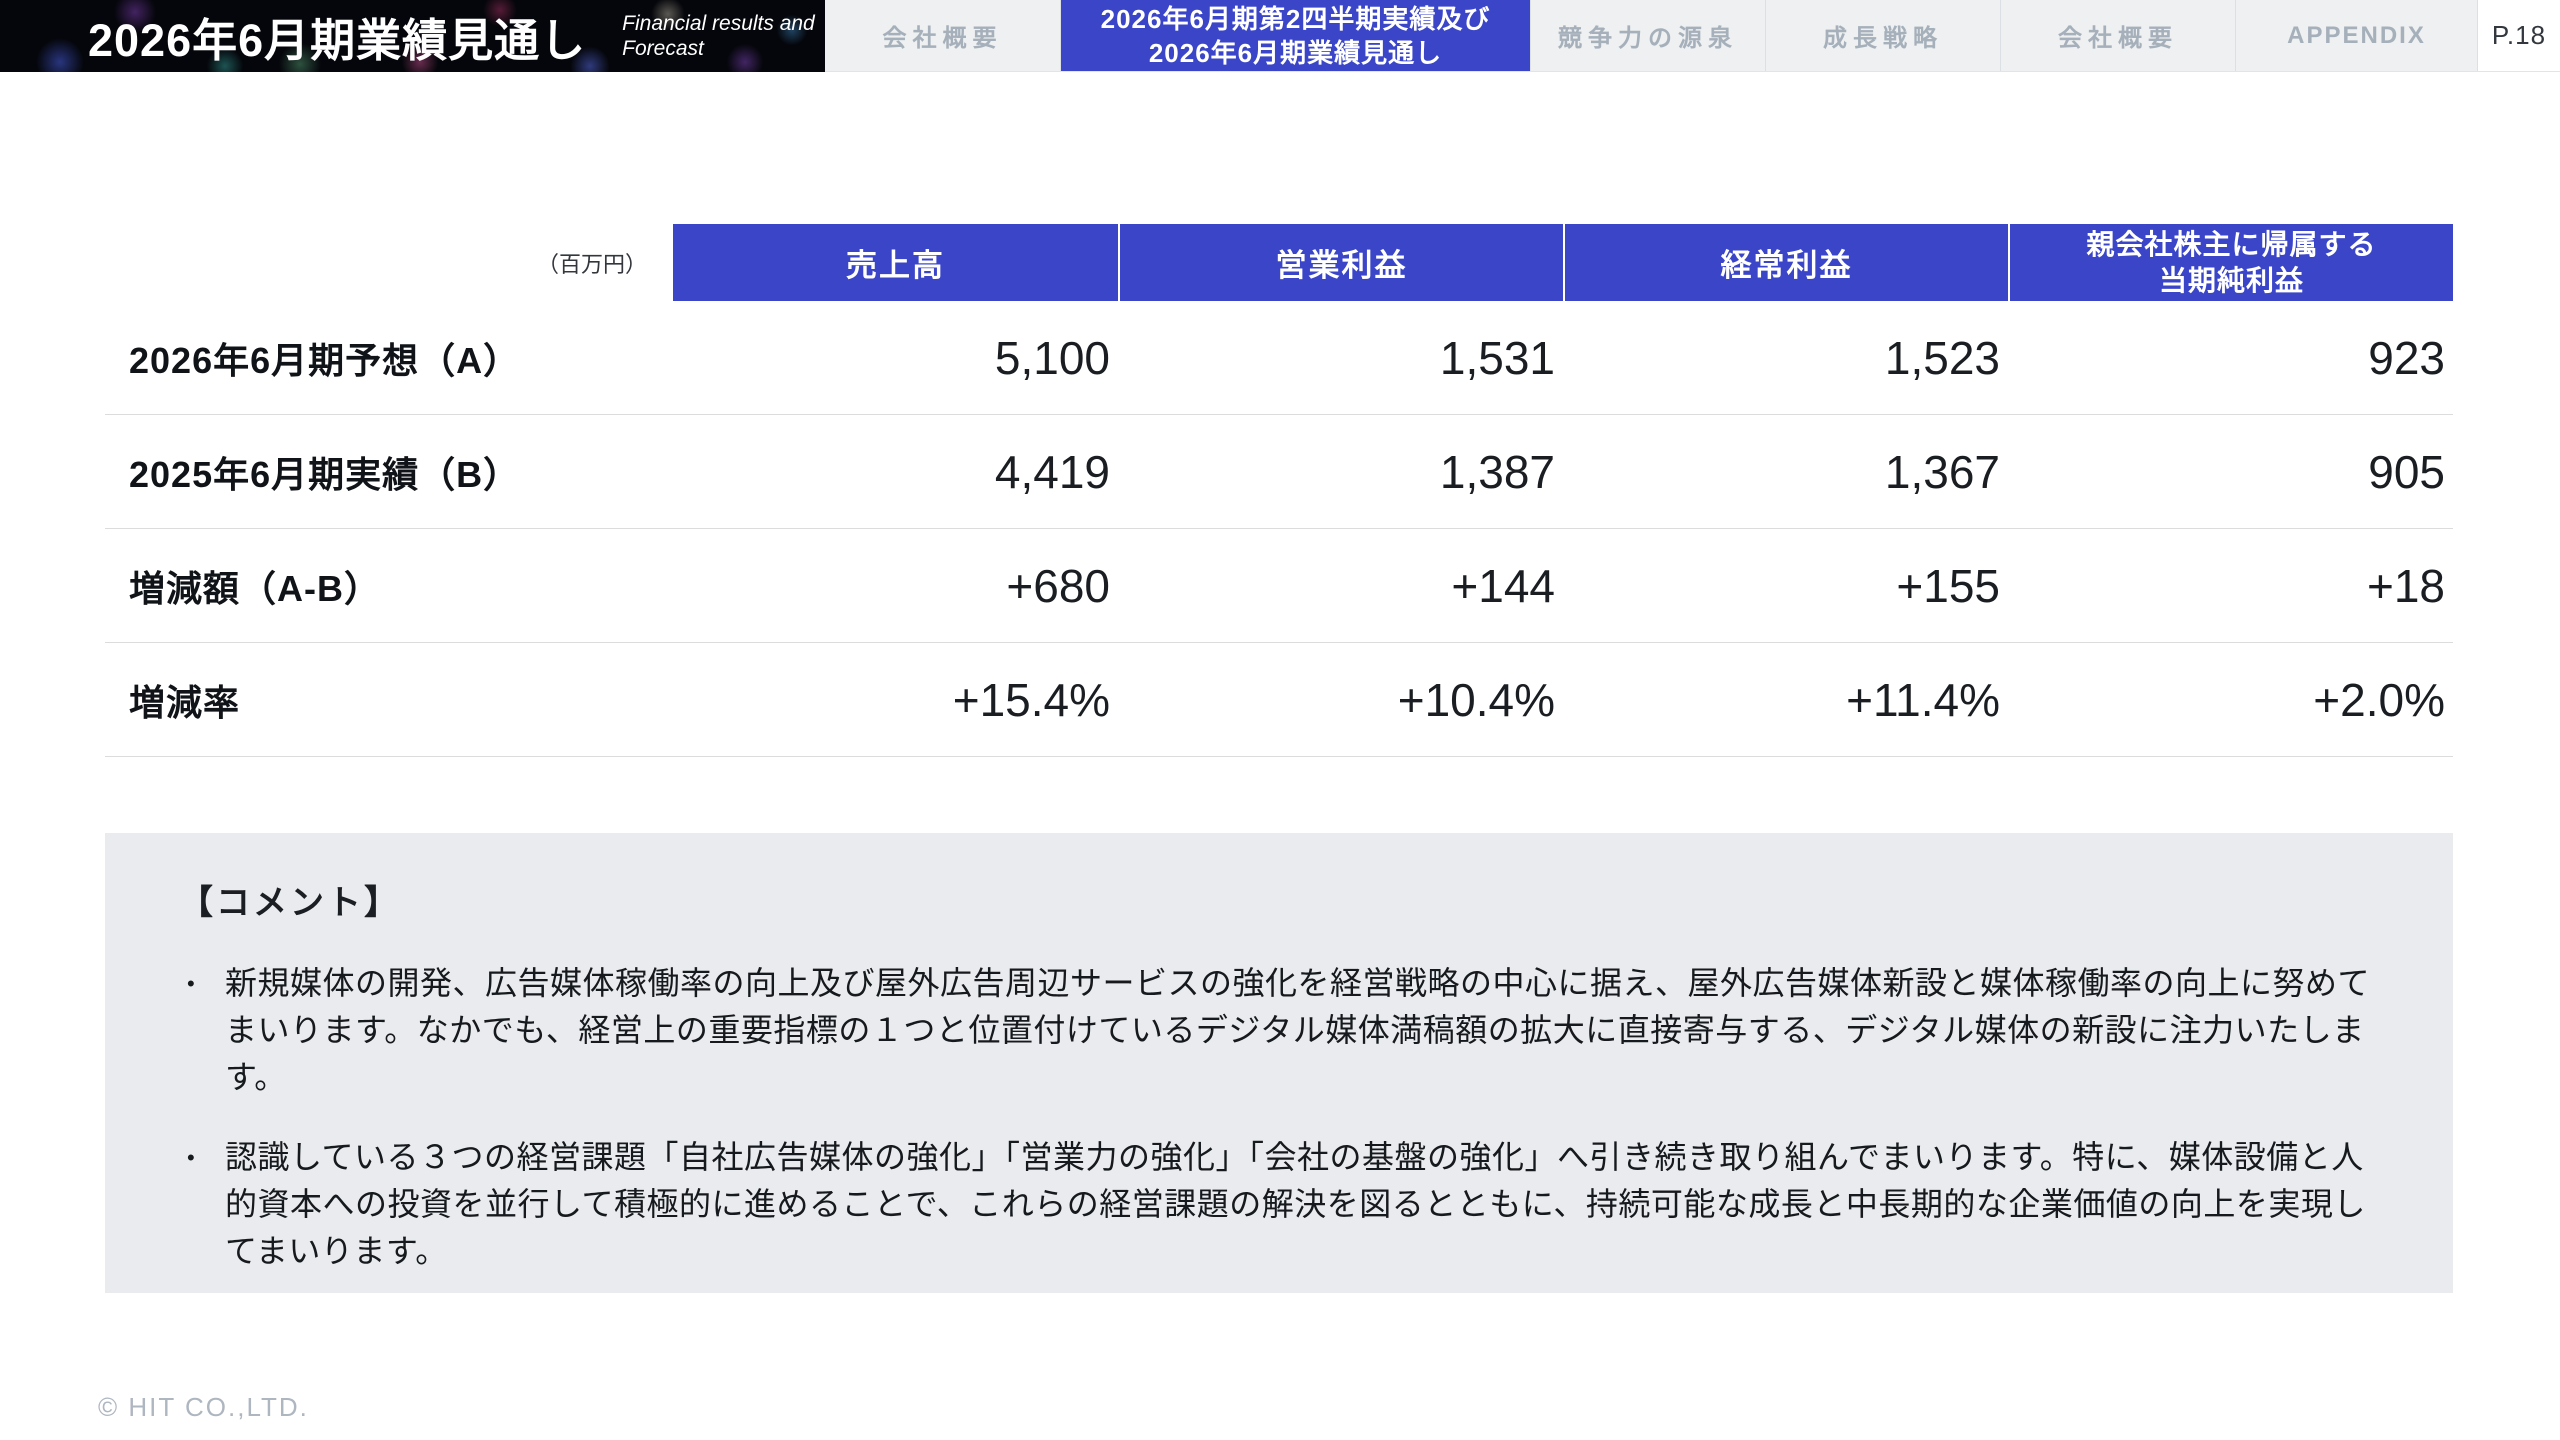  Describe the element at coordinates (1923, 699) in the screenshot. I see `cell-ordinary-income: +11.4%` at that location.